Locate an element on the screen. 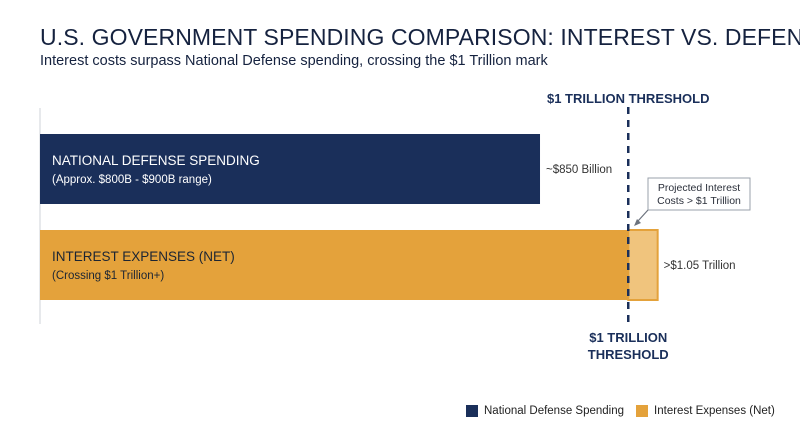 This screenshot has height=447, width=800. legend-item-interest: Interest Expenses (Net) is located at coordinates (705, 411).